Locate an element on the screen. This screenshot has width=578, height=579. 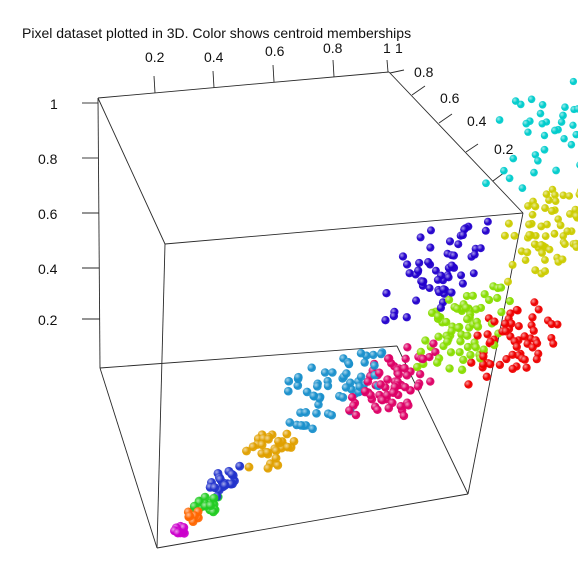
right-axis-tick-label: 1 is located at coordinates (399, 48).